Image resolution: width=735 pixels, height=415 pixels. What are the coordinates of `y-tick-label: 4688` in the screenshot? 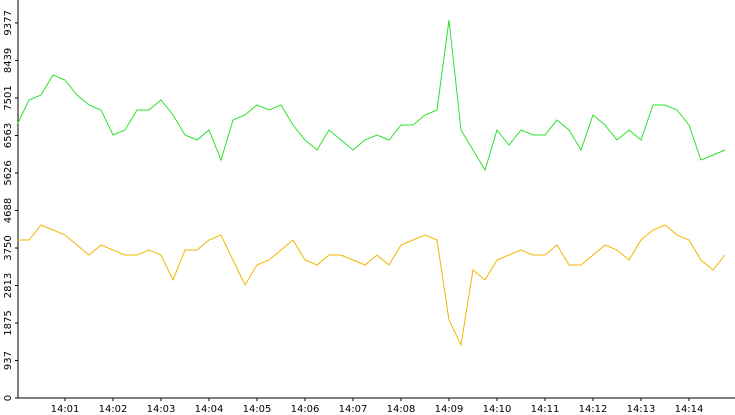 It's located at (8, 210).